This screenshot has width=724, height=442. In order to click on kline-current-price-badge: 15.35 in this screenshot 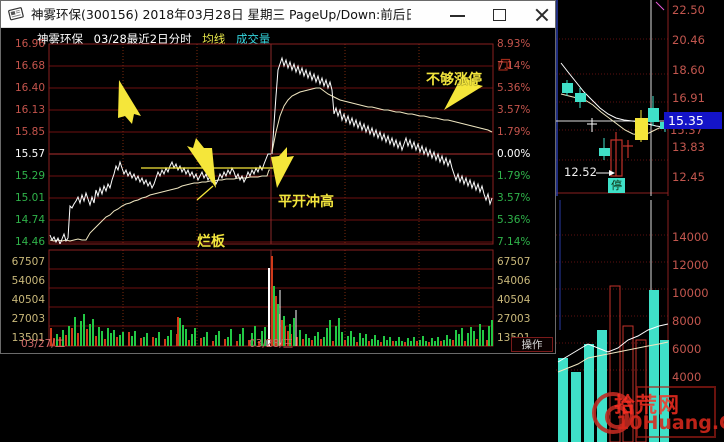, I will do `click(693, 120)`.